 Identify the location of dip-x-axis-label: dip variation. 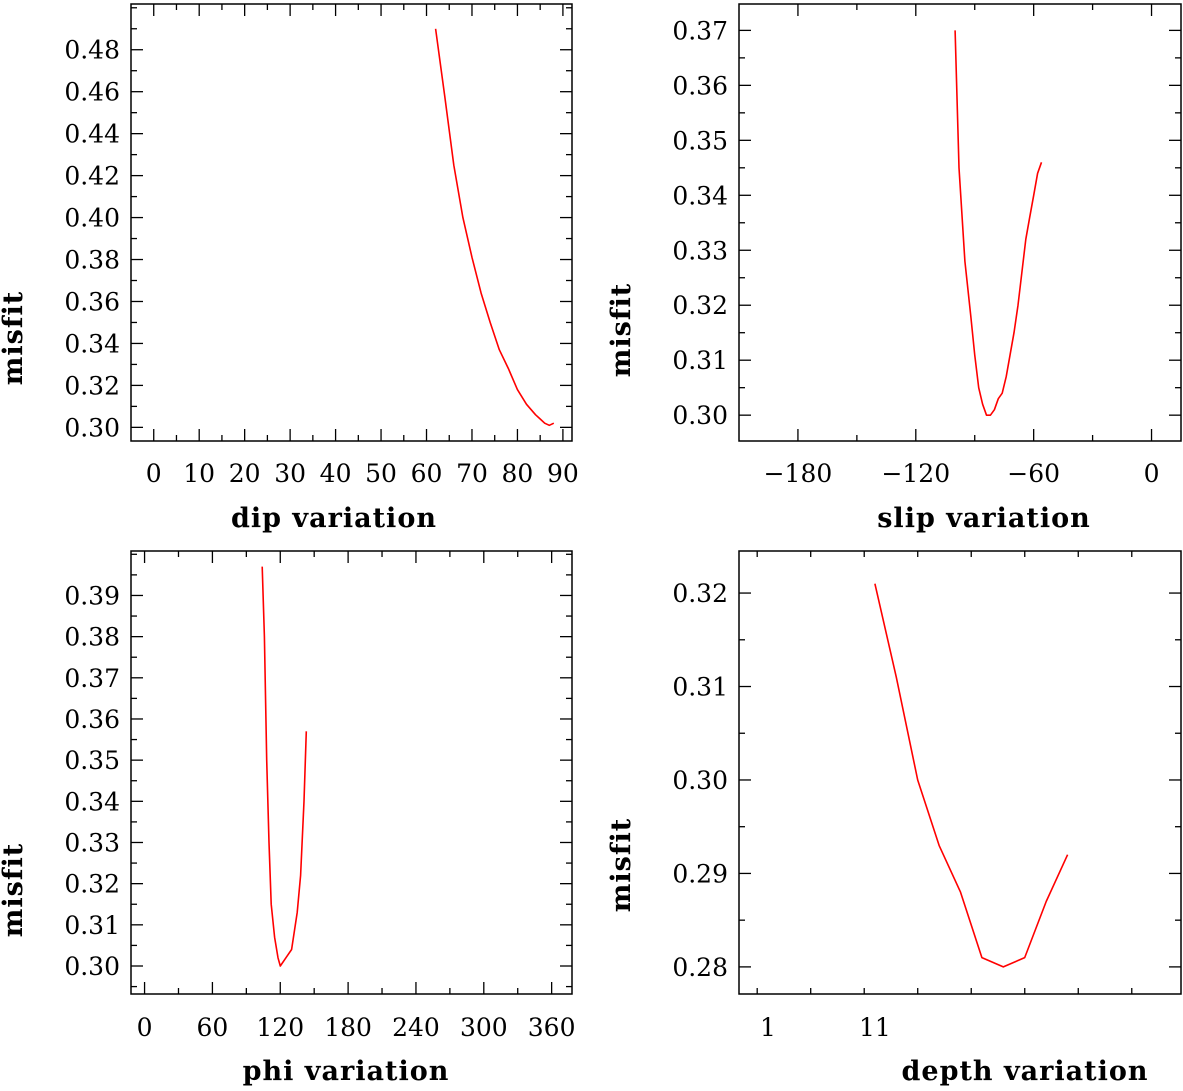
(334, 518).